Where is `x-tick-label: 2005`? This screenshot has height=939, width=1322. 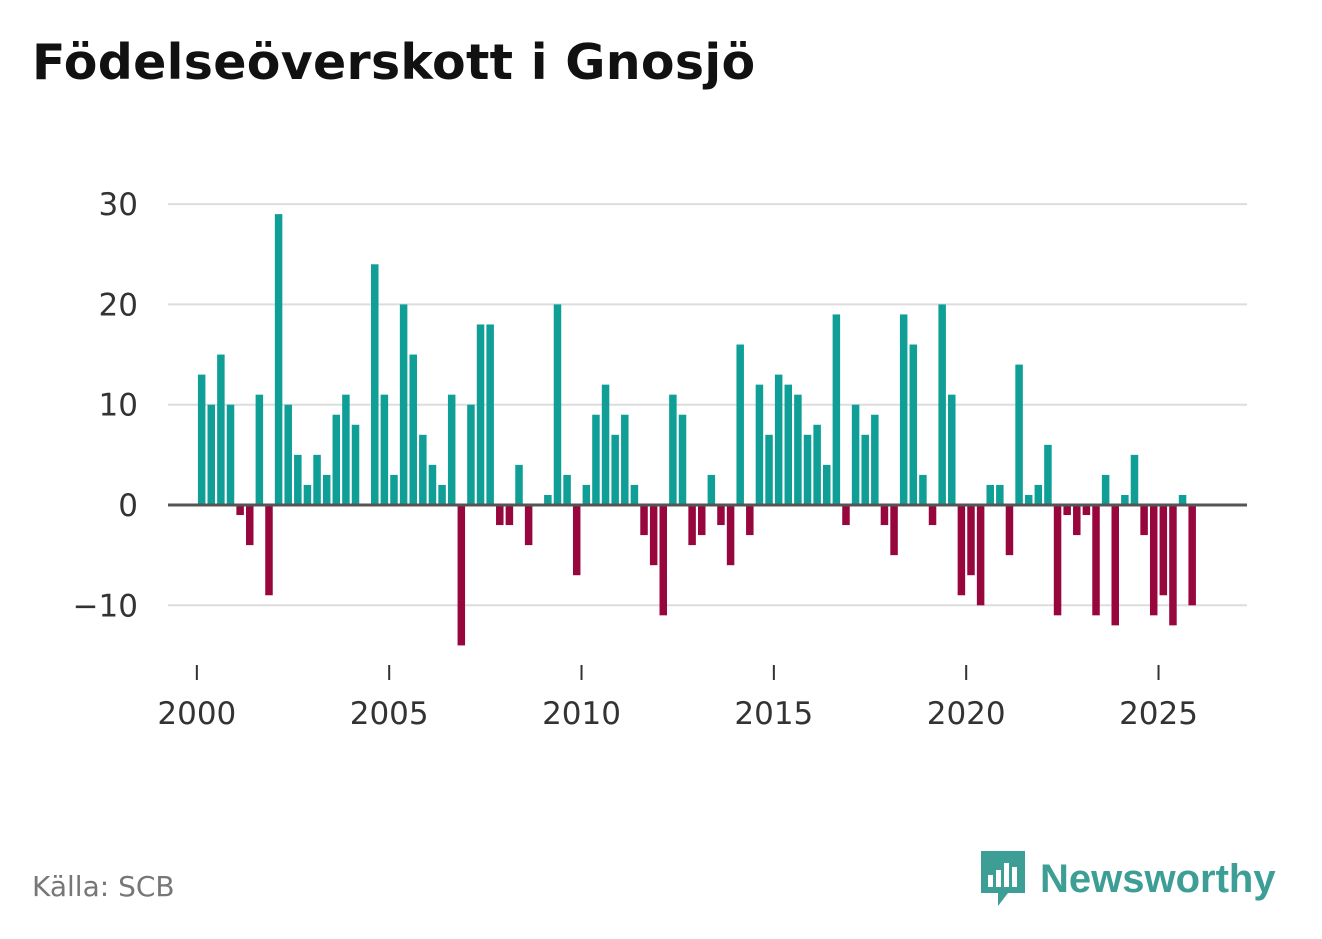
x-tick-label: 2005 is located at coordinates (389, 714).